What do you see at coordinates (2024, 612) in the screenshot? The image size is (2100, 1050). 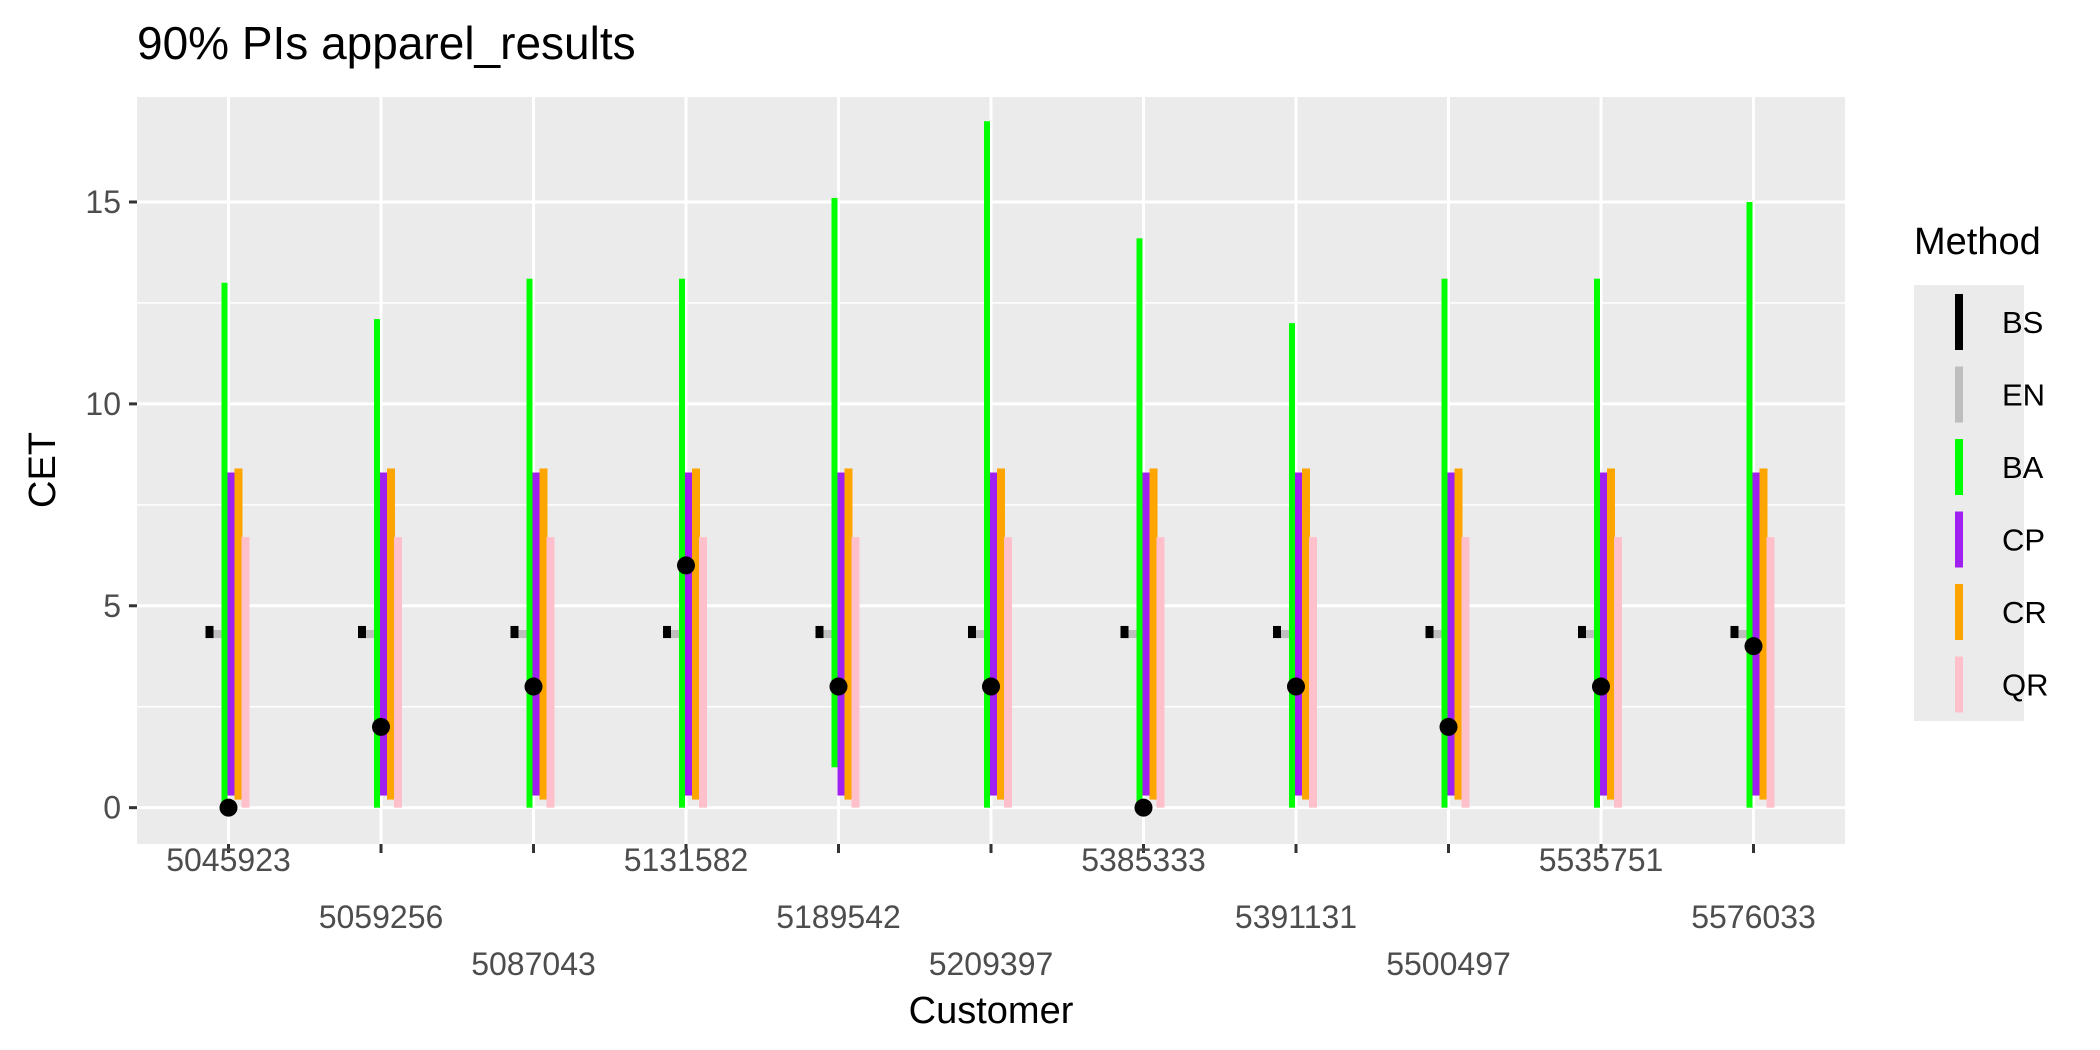 I see `legend-label-cr: CR` at bounding box center [2024, 612].